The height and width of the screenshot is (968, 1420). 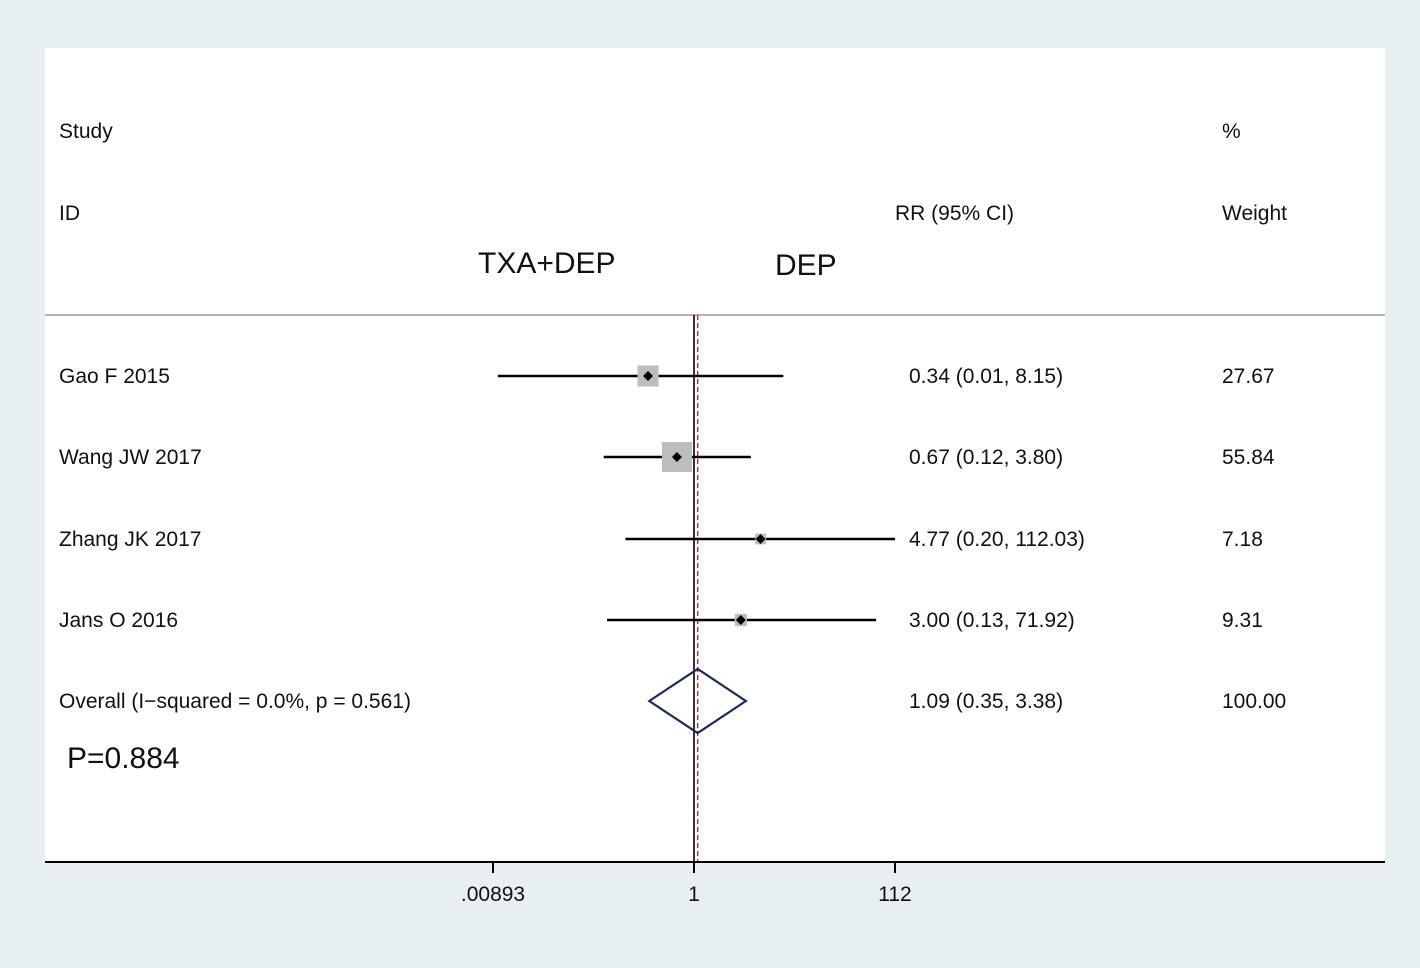 What do you see at coordinates (119, 620) in the screenshot?
I see `study-label: Jans O 2016` at bounding box center [119, 620].